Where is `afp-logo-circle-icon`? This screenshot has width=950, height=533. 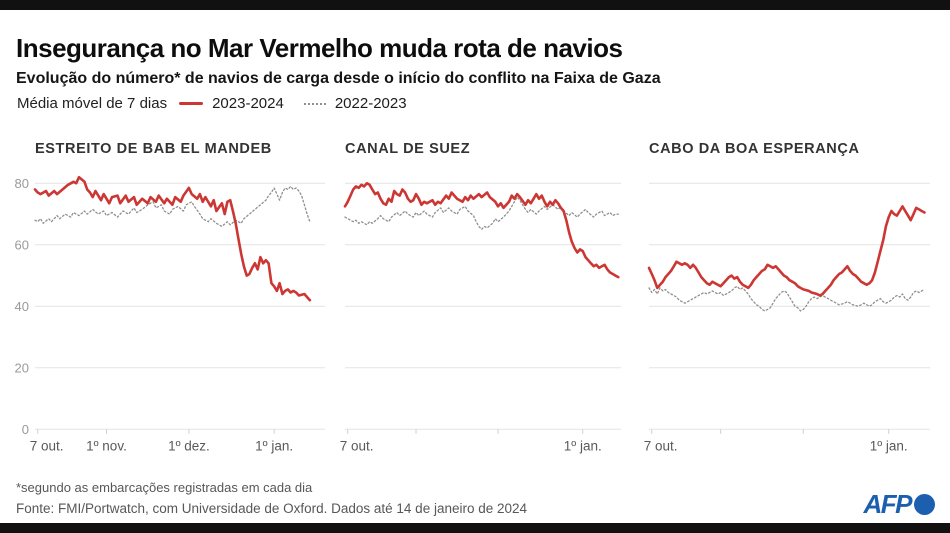 afp-logo-circle-icon is located at coordinates (924, 504).